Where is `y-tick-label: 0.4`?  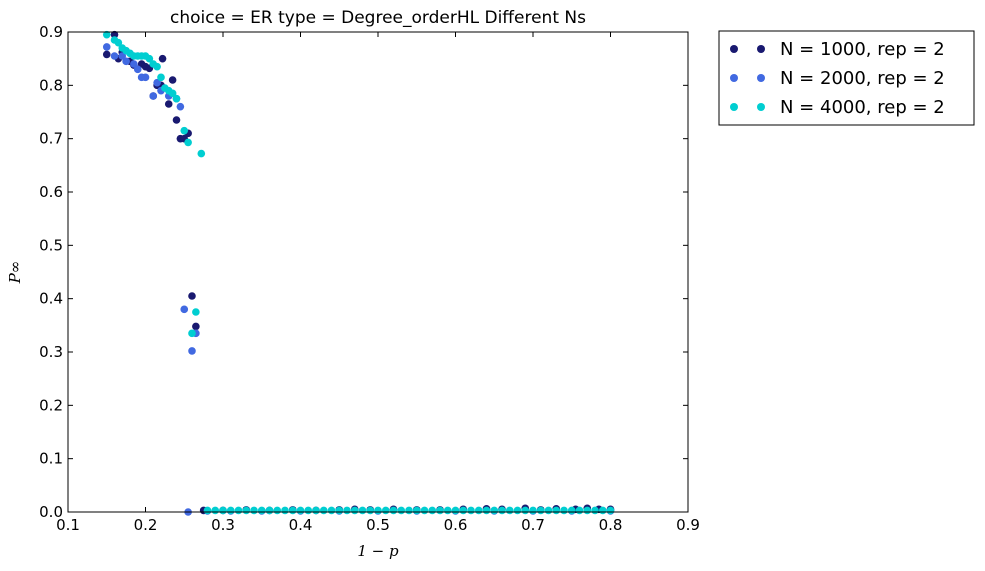 y-tick-label: 0.4 is located at coordinates (51, 299).